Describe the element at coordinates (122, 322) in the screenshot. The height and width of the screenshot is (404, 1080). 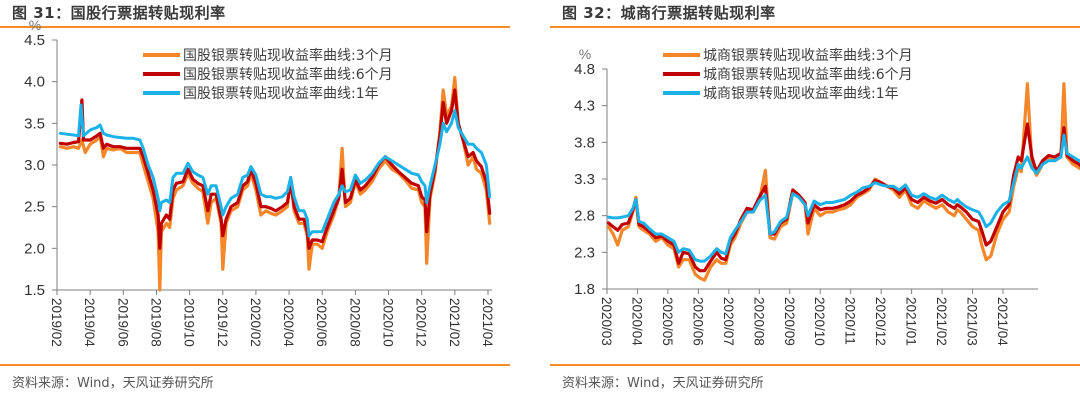
I see `x-tick-label: 2019/06` at that location.